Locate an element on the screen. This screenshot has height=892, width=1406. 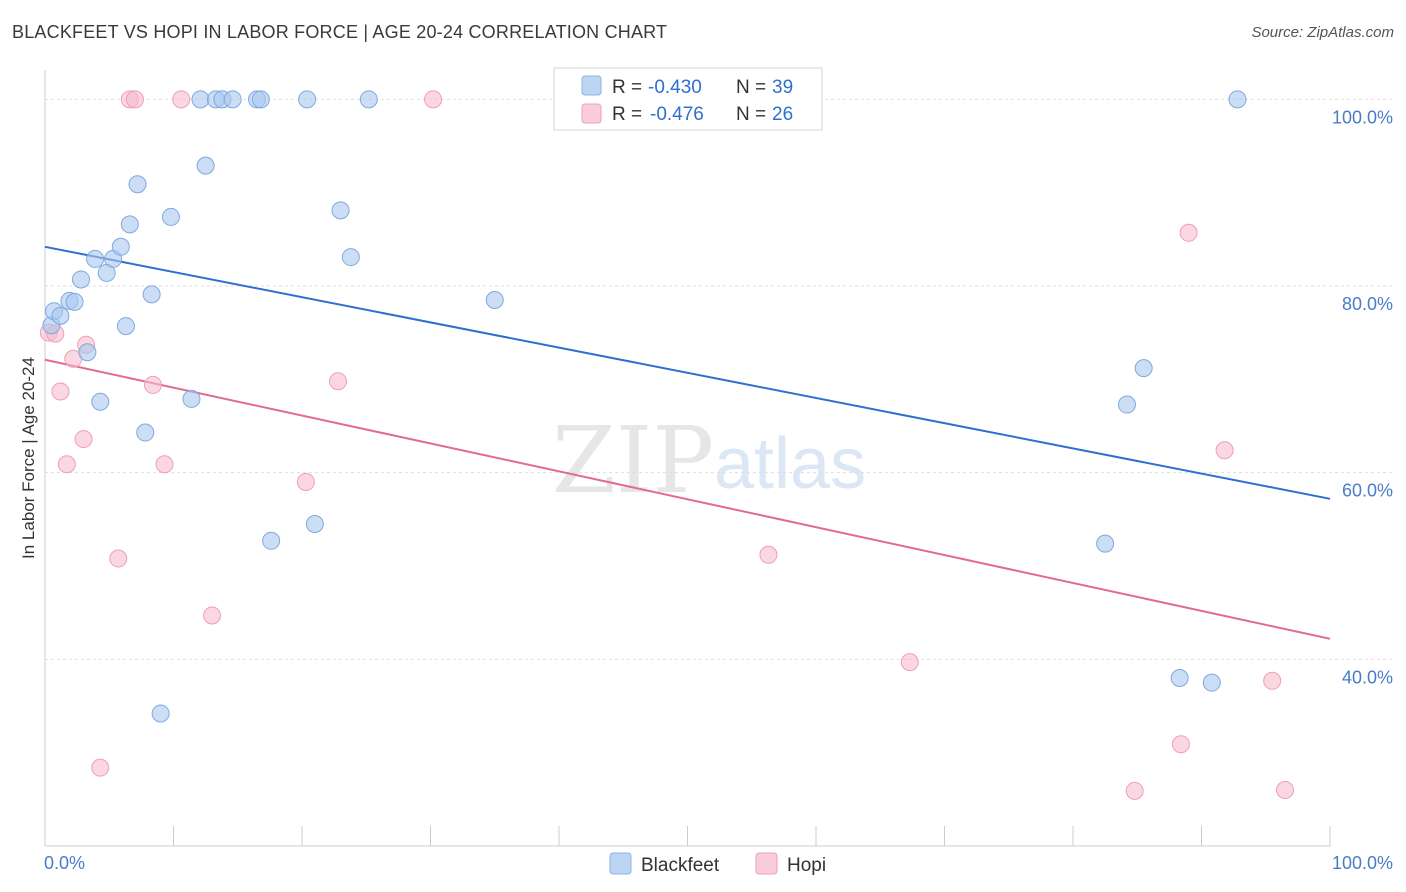
correlation-legend: R = -0.430 N = 39 R = -0.476 N = 26 is located at coordinates (688, 99).